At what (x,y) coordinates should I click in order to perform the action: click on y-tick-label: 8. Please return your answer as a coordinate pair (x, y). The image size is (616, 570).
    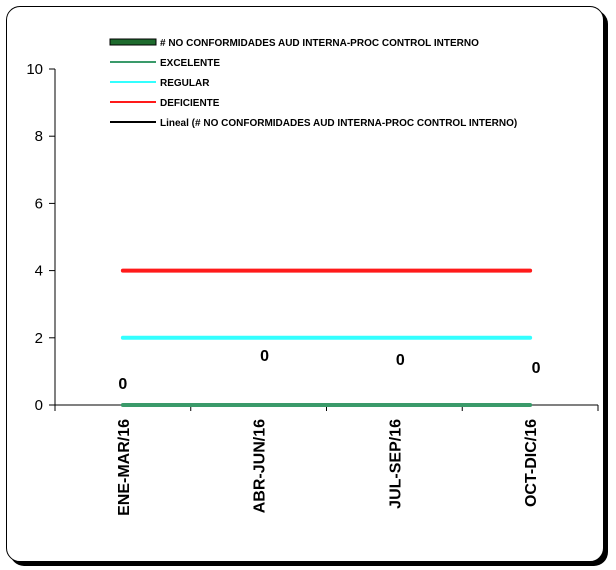
    Looking at the image, I should click on (39, 136).